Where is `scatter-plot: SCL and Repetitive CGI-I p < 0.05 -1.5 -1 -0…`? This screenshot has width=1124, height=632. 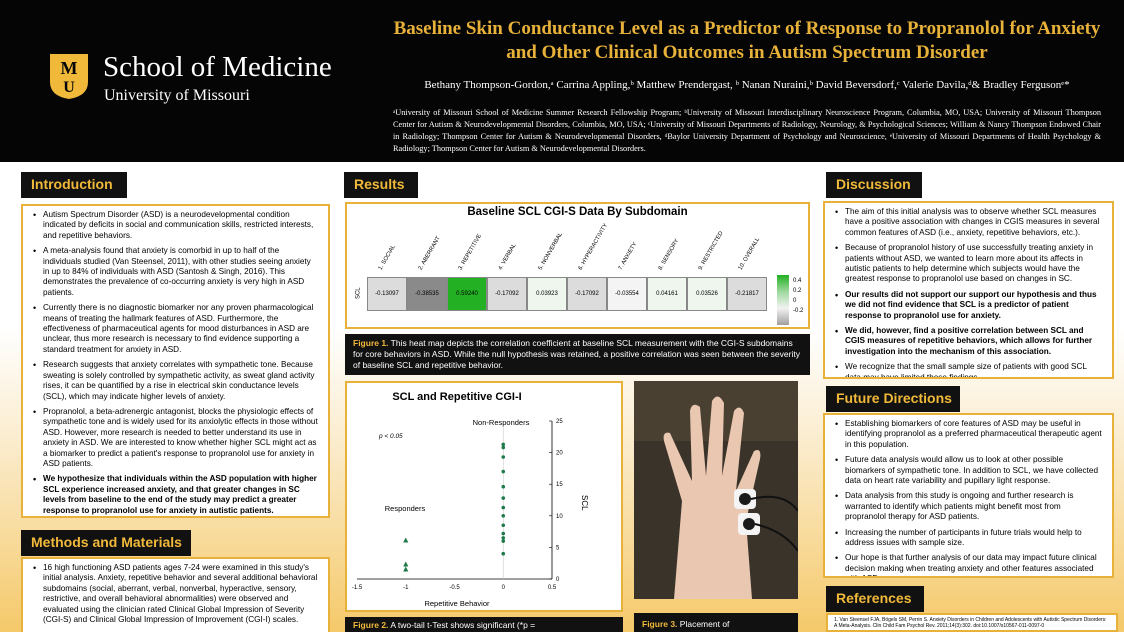
scatter-plot: SCL and Repetitive CGI-I p < 0.05 -1.5 -1 -0… is located at coordinates (470, 499).